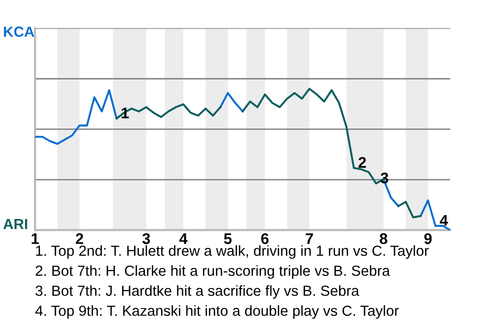 Image resolution: width=480 pixels, height=320 pixels. What do you see at coordinates (183, 238) in the screenshot?
I see `x-tick-label: 4` at bounding box center [183, 238].